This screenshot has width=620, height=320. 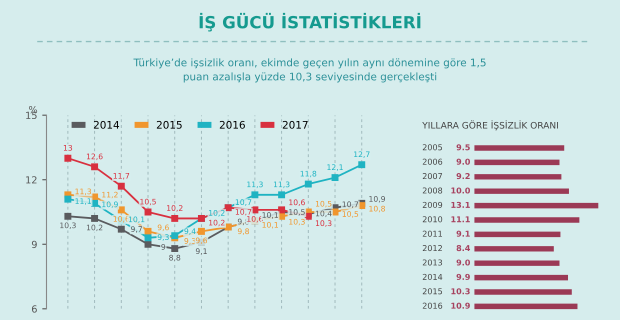 I want to click on y-tick-label: 2008, so click(x=432, y=190).